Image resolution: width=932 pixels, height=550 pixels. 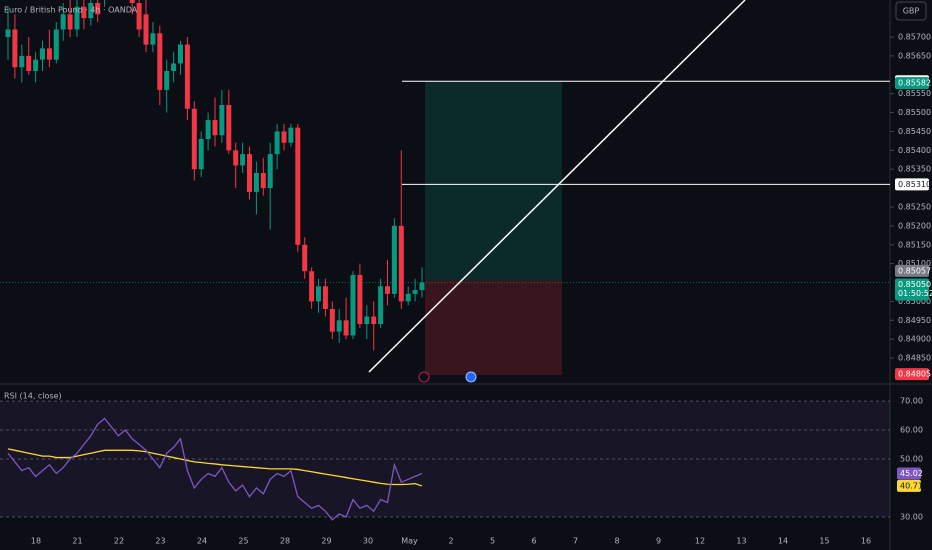 What do you see at coordinates (914, 284) in the screenshot?
I see `last-price-label: 0.85050` at bounding box center [914, 284].